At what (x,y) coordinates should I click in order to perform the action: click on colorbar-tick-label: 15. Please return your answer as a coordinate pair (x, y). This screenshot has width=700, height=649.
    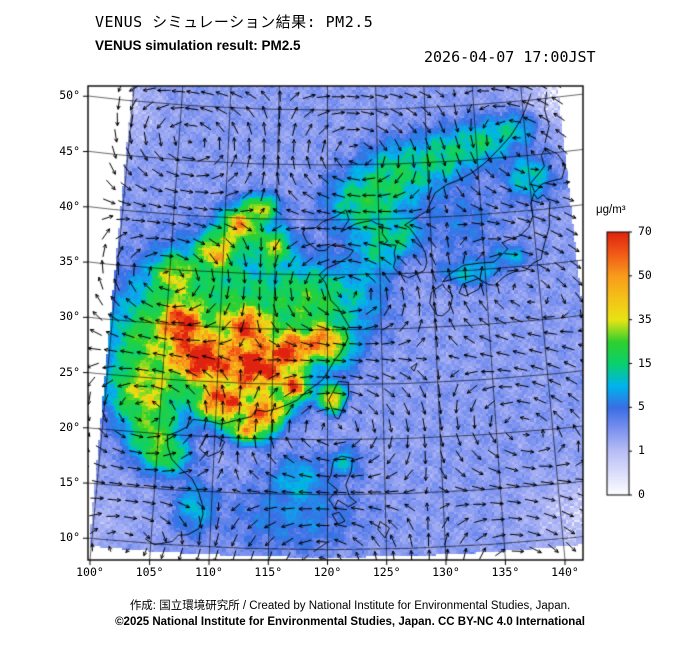
    Looking at the image, I should click on (645, 362).